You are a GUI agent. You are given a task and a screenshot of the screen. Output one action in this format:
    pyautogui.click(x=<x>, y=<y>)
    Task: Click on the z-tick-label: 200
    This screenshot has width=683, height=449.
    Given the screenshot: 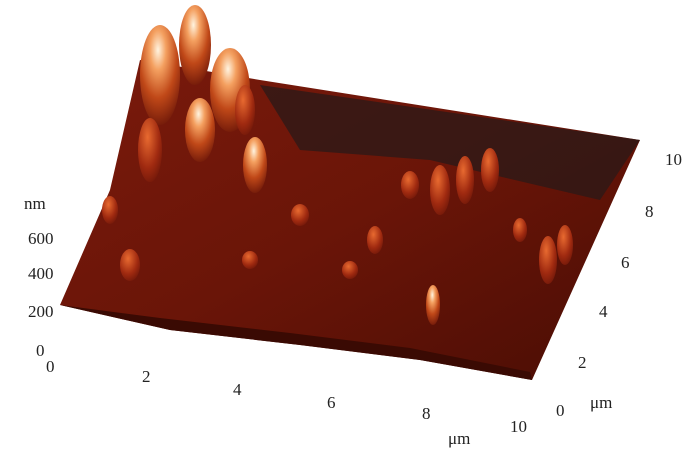 What is the action you would take?
    pyautogui.click(x=41, y=311)
    